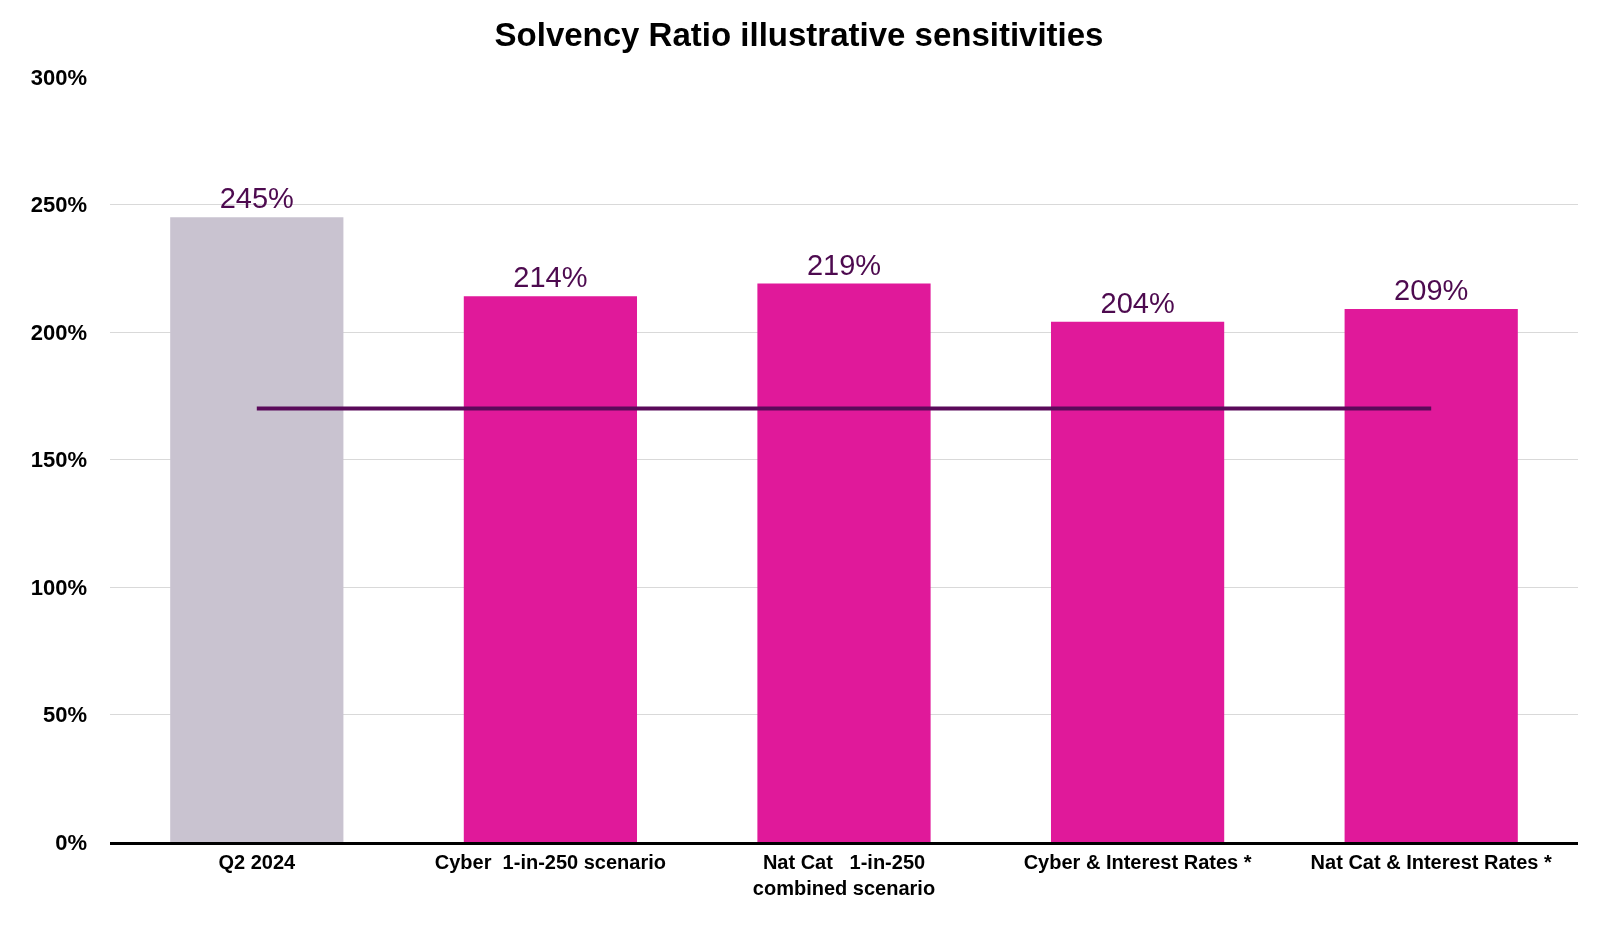 The image size is (1598, 927). I want to click on y-tick-label: 150%, so click(58, 460).